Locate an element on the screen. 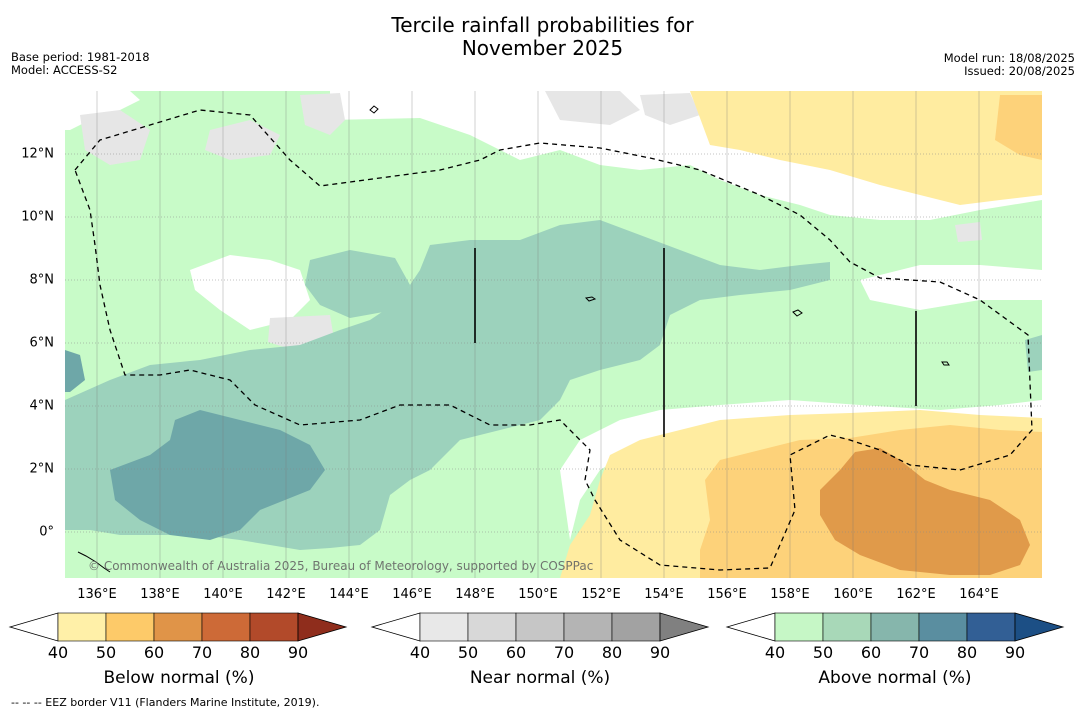 This screenshot has width=1085, height=713. colorbars is located at coordinates (536, 627).